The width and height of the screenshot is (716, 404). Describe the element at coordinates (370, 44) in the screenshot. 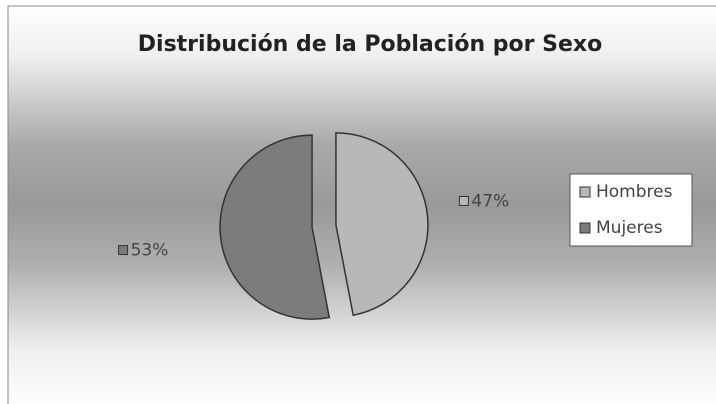

I see `chart-title: Distribución de la Población por Sexo` at that location.